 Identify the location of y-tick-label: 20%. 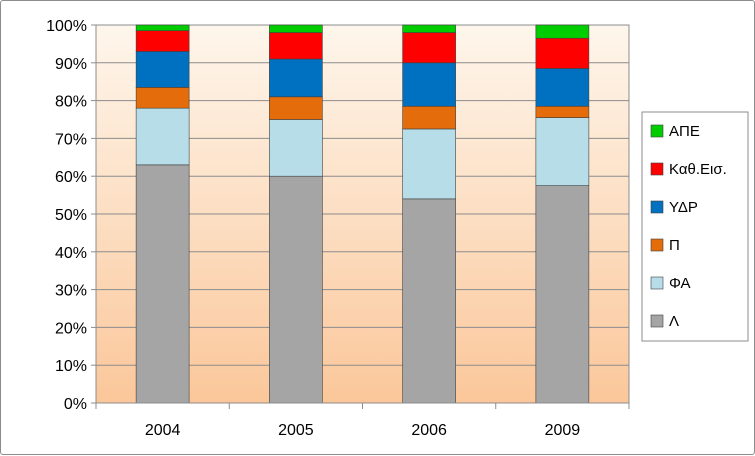
(71, 328).